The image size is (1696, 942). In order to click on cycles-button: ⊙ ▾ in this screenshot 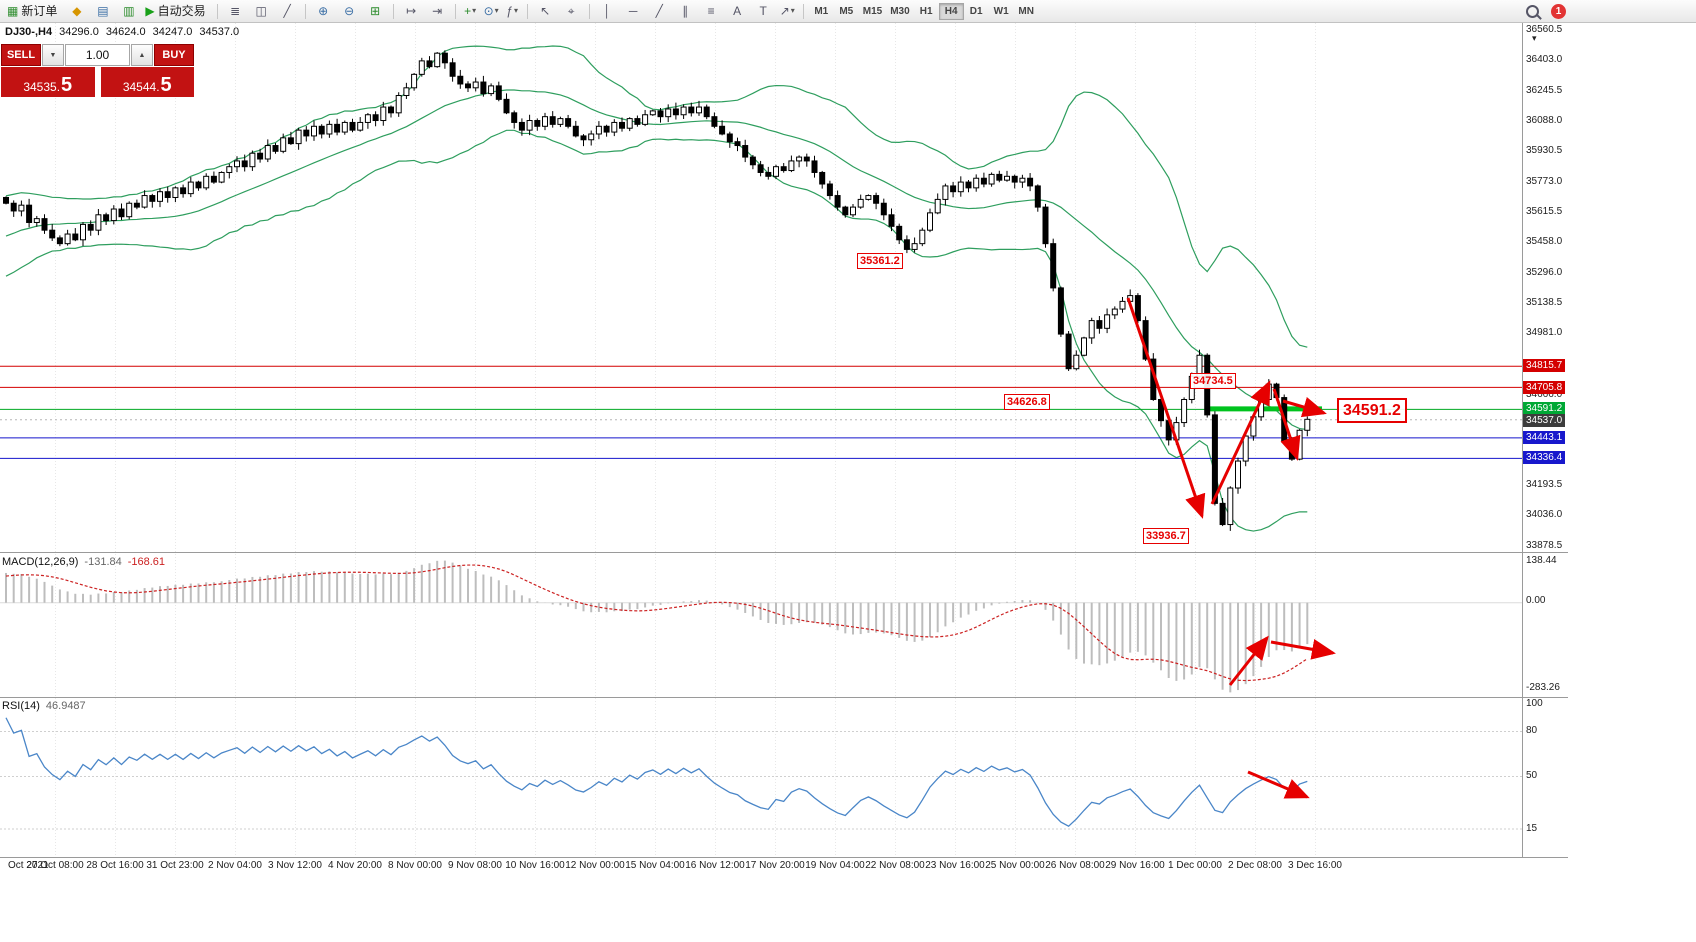, I will do `click(491, 11)`.